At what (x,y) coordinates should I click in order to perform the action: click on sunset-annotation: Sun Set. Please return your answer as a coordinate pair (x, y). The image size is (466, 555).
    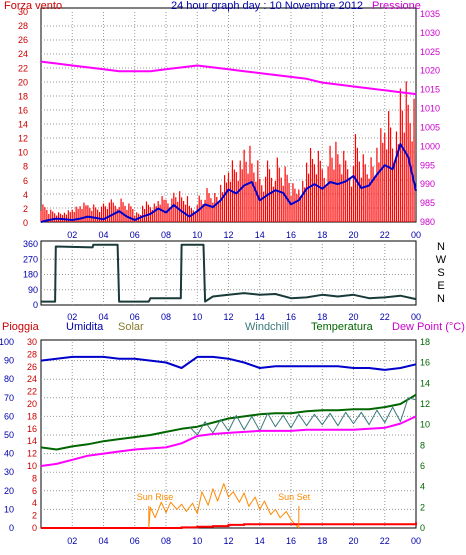
    Looking at the image, I should click on (294, 497).